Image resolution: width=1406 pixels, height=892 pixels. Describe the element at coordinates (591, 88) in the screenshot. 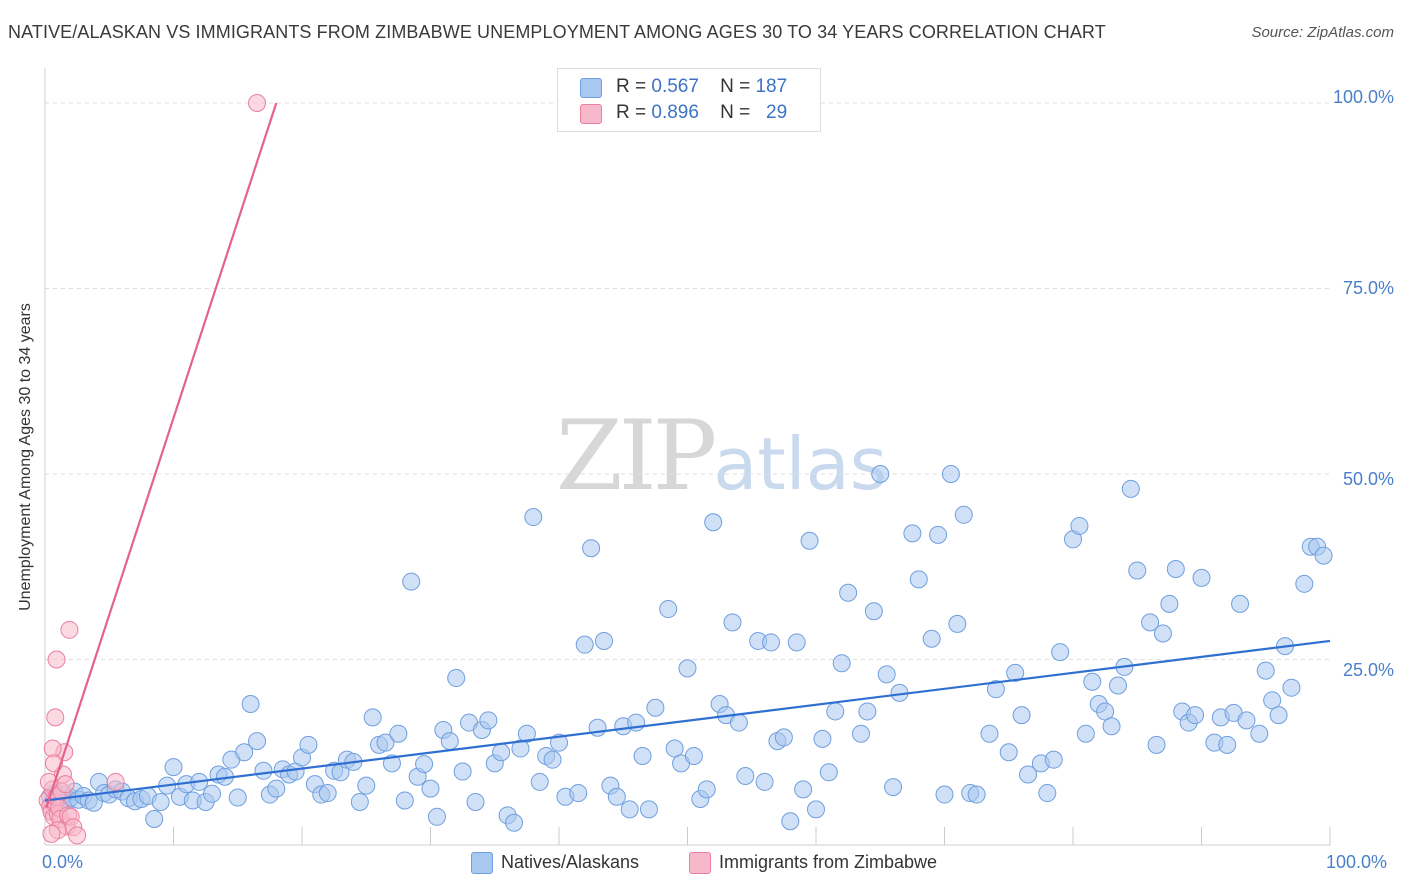

I see `legend-swatch-natives` at that location.